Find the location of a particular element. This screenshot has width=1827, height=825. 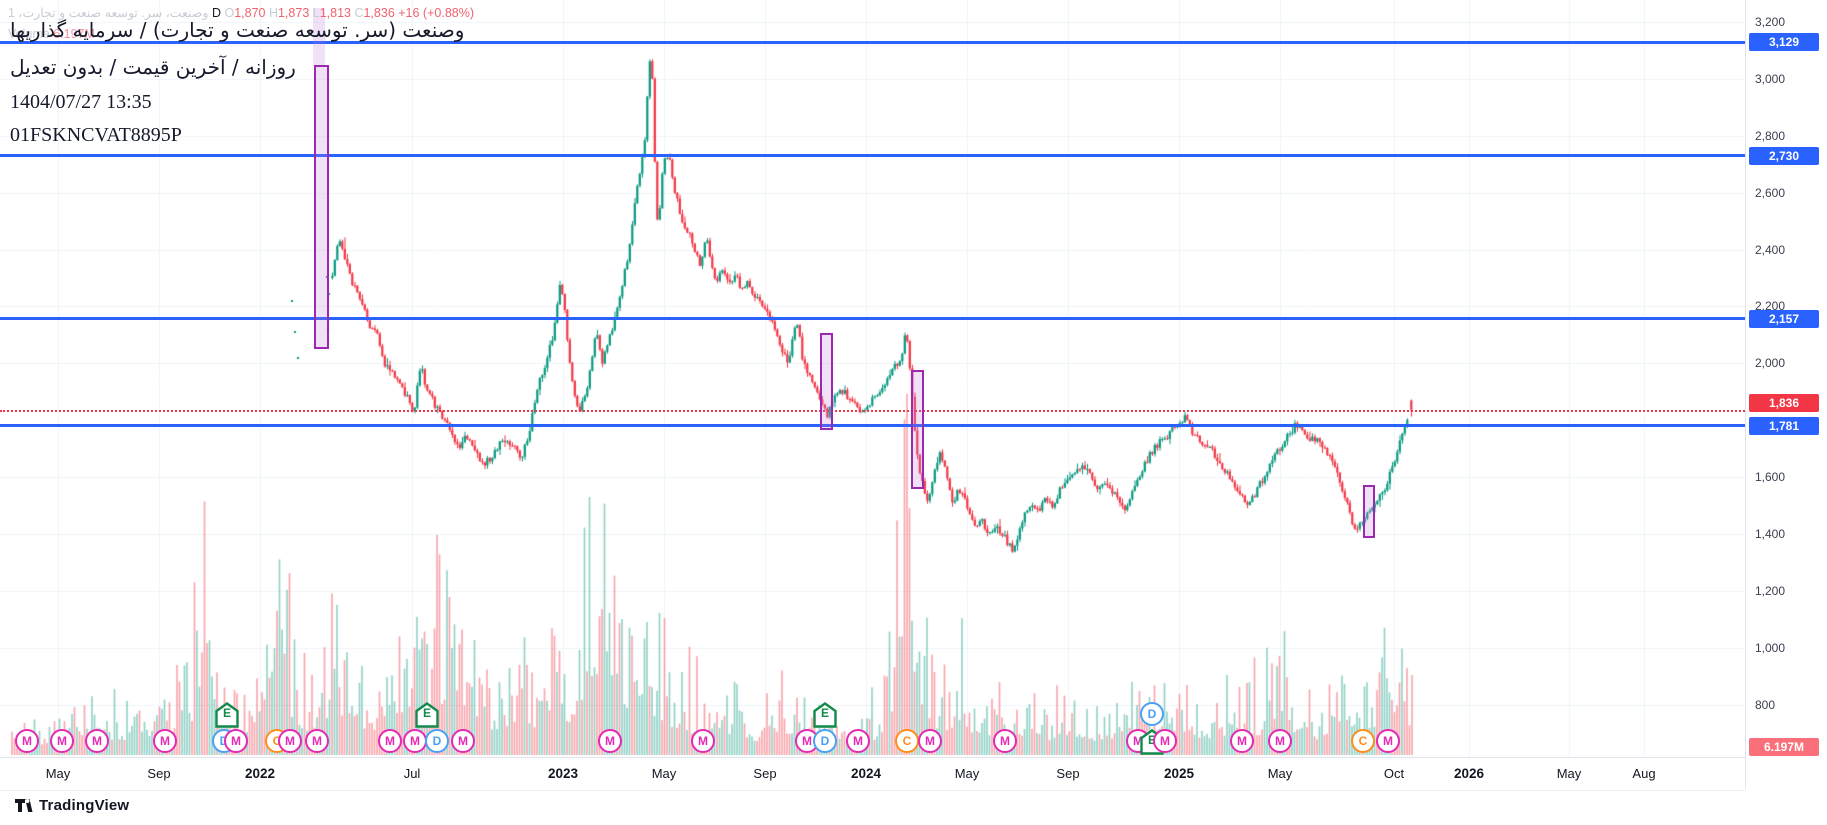

time-axis-year-label: 2024 is located at coordinates (866, 773).